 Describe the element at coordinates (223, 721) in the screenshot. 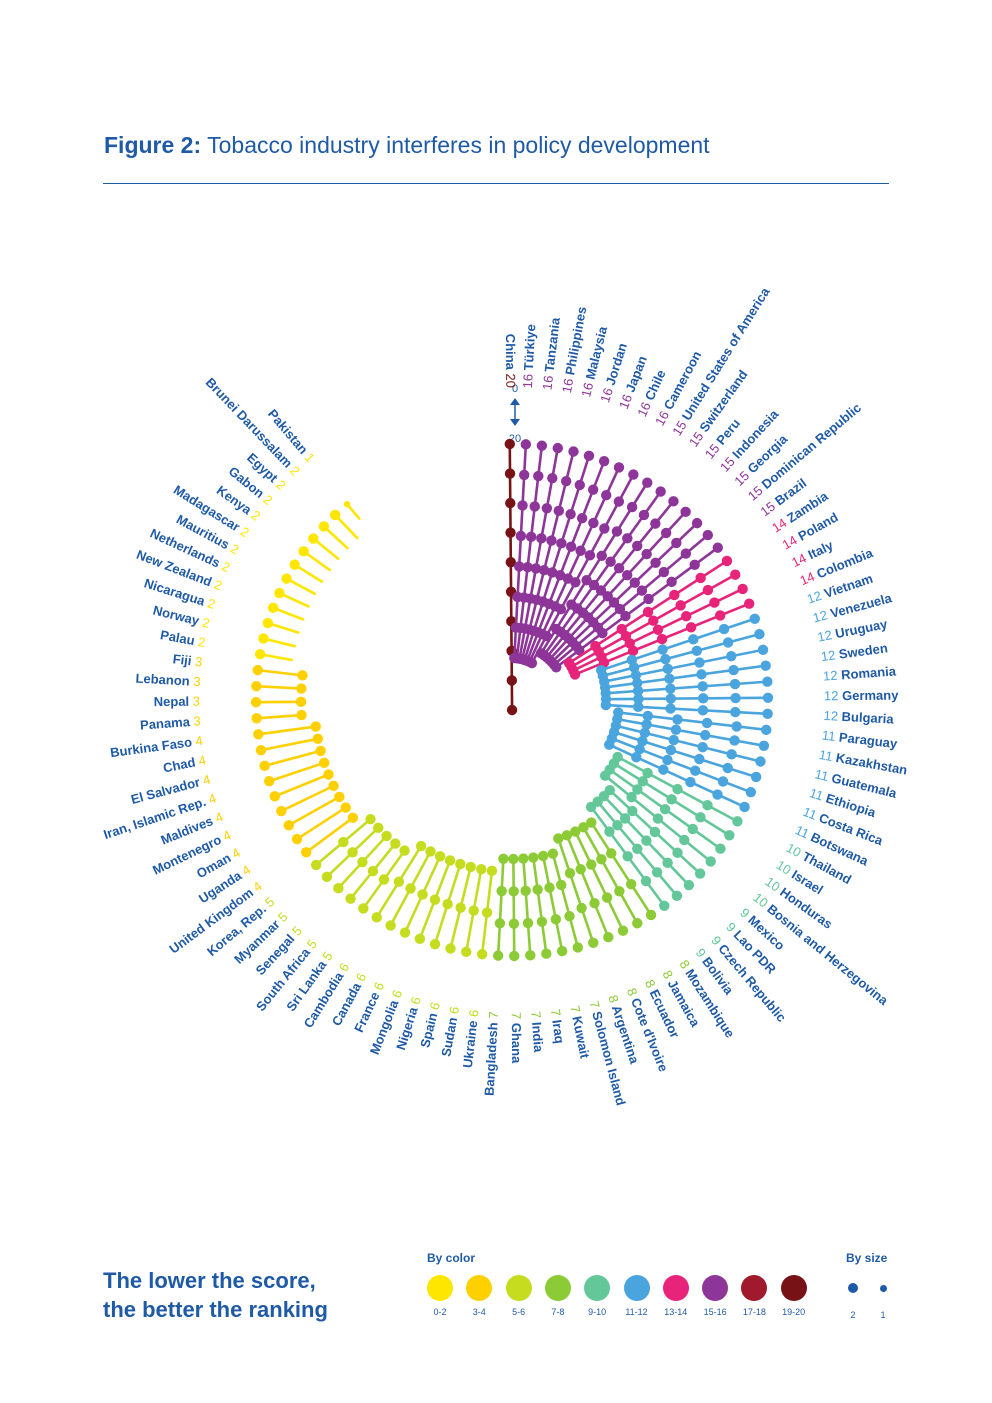

I see `lollipop-panama: Panama 3` at that location.